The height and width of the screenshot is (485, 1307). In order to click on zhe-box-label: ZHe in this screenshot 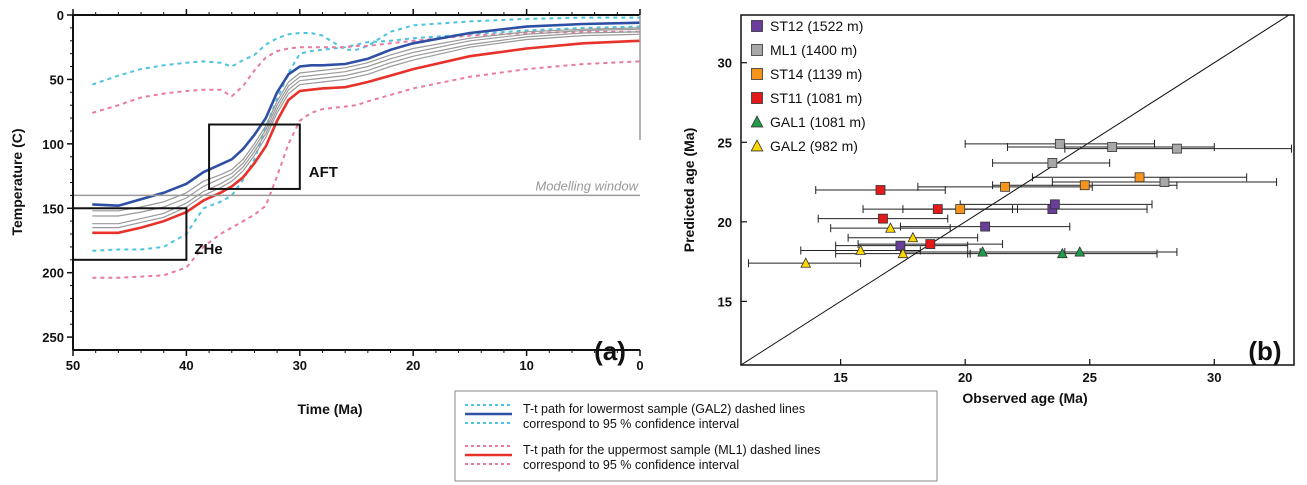, I will do `click(208, 249)`.